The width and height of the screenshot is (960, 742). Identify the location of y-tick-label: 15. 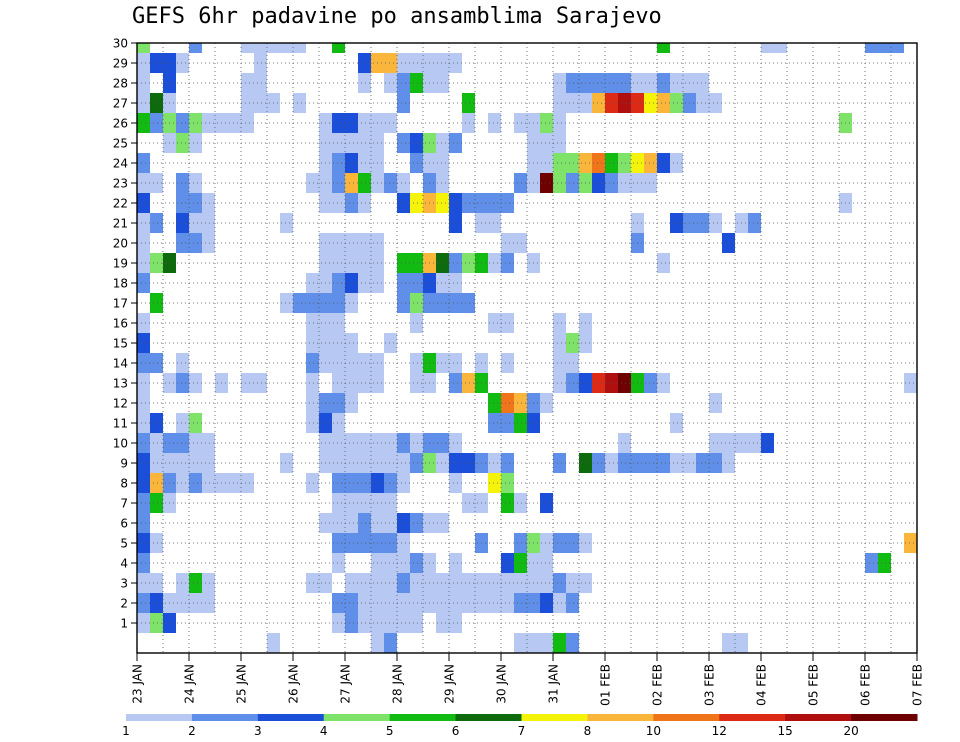
(120, 344).